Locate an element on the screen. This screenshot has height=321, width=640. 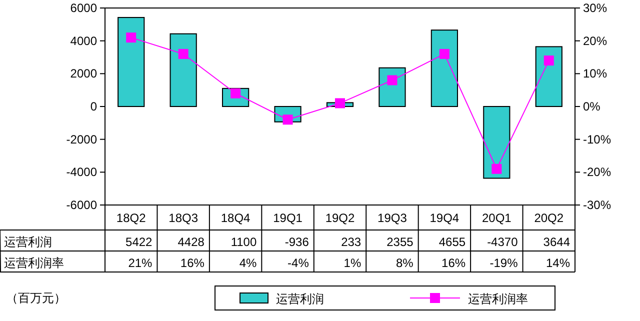
y-tick-label: -2000 is located at coordinates (82, 139).